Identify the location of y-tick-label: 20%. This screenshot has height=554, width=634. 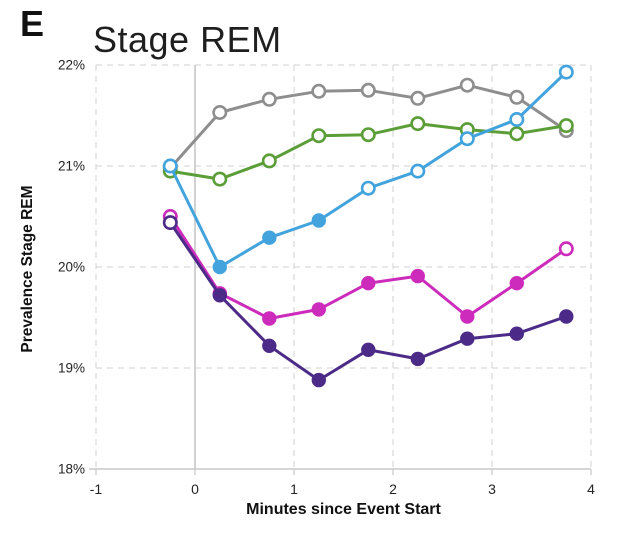
(71, 267).